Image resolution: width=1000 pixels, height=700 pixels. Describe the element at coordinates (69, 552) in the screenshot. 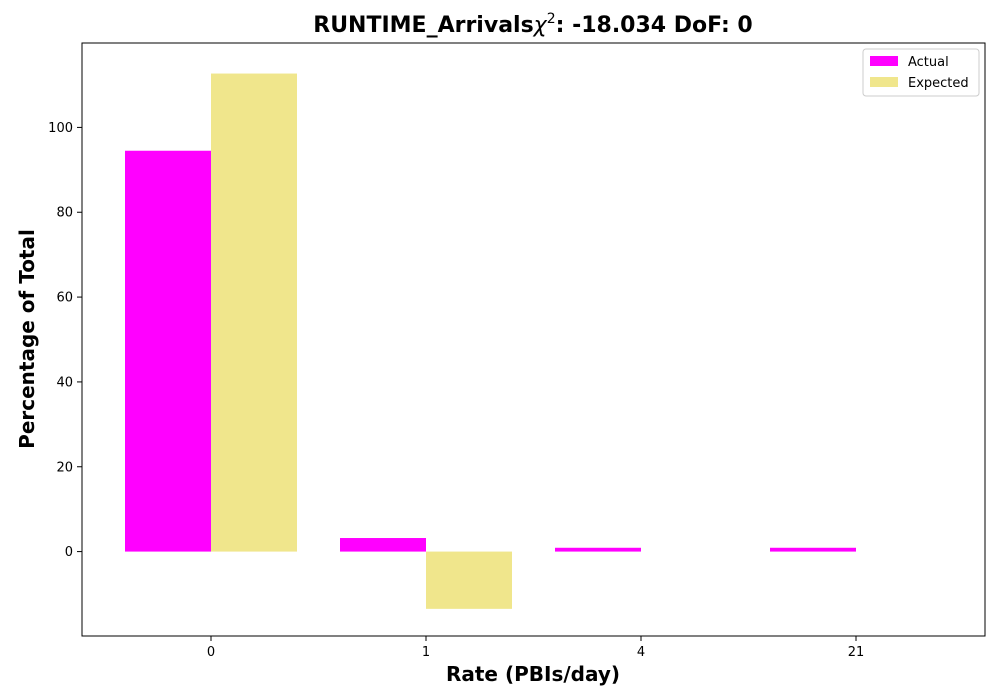

I see `y-tick-label: 0` at that location.